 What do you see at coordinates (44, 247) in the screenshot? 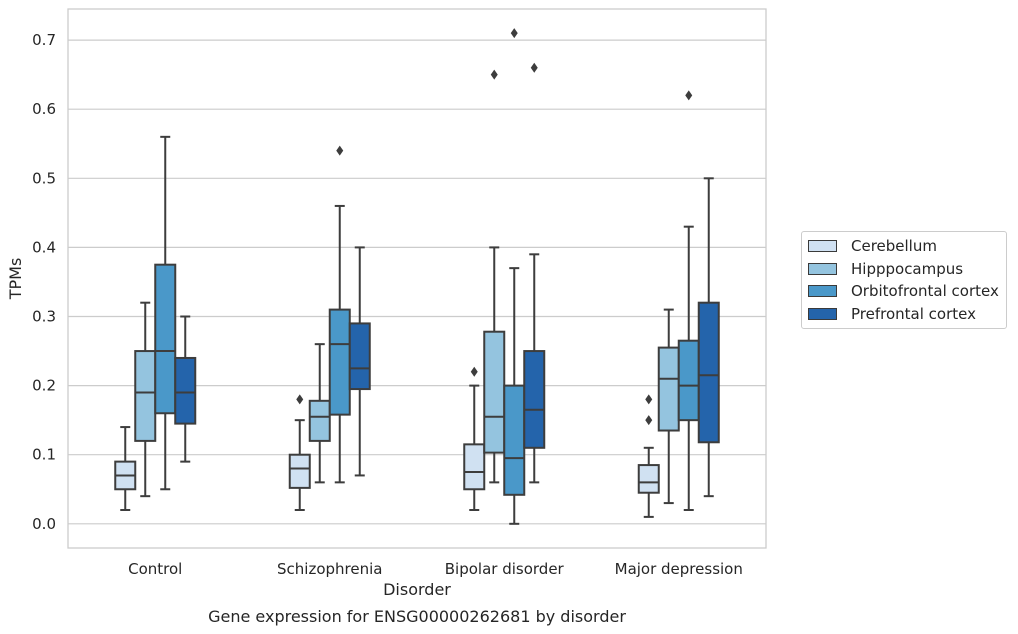
I see `y-tick-label: 0.4` at bounding box center [44, 247].